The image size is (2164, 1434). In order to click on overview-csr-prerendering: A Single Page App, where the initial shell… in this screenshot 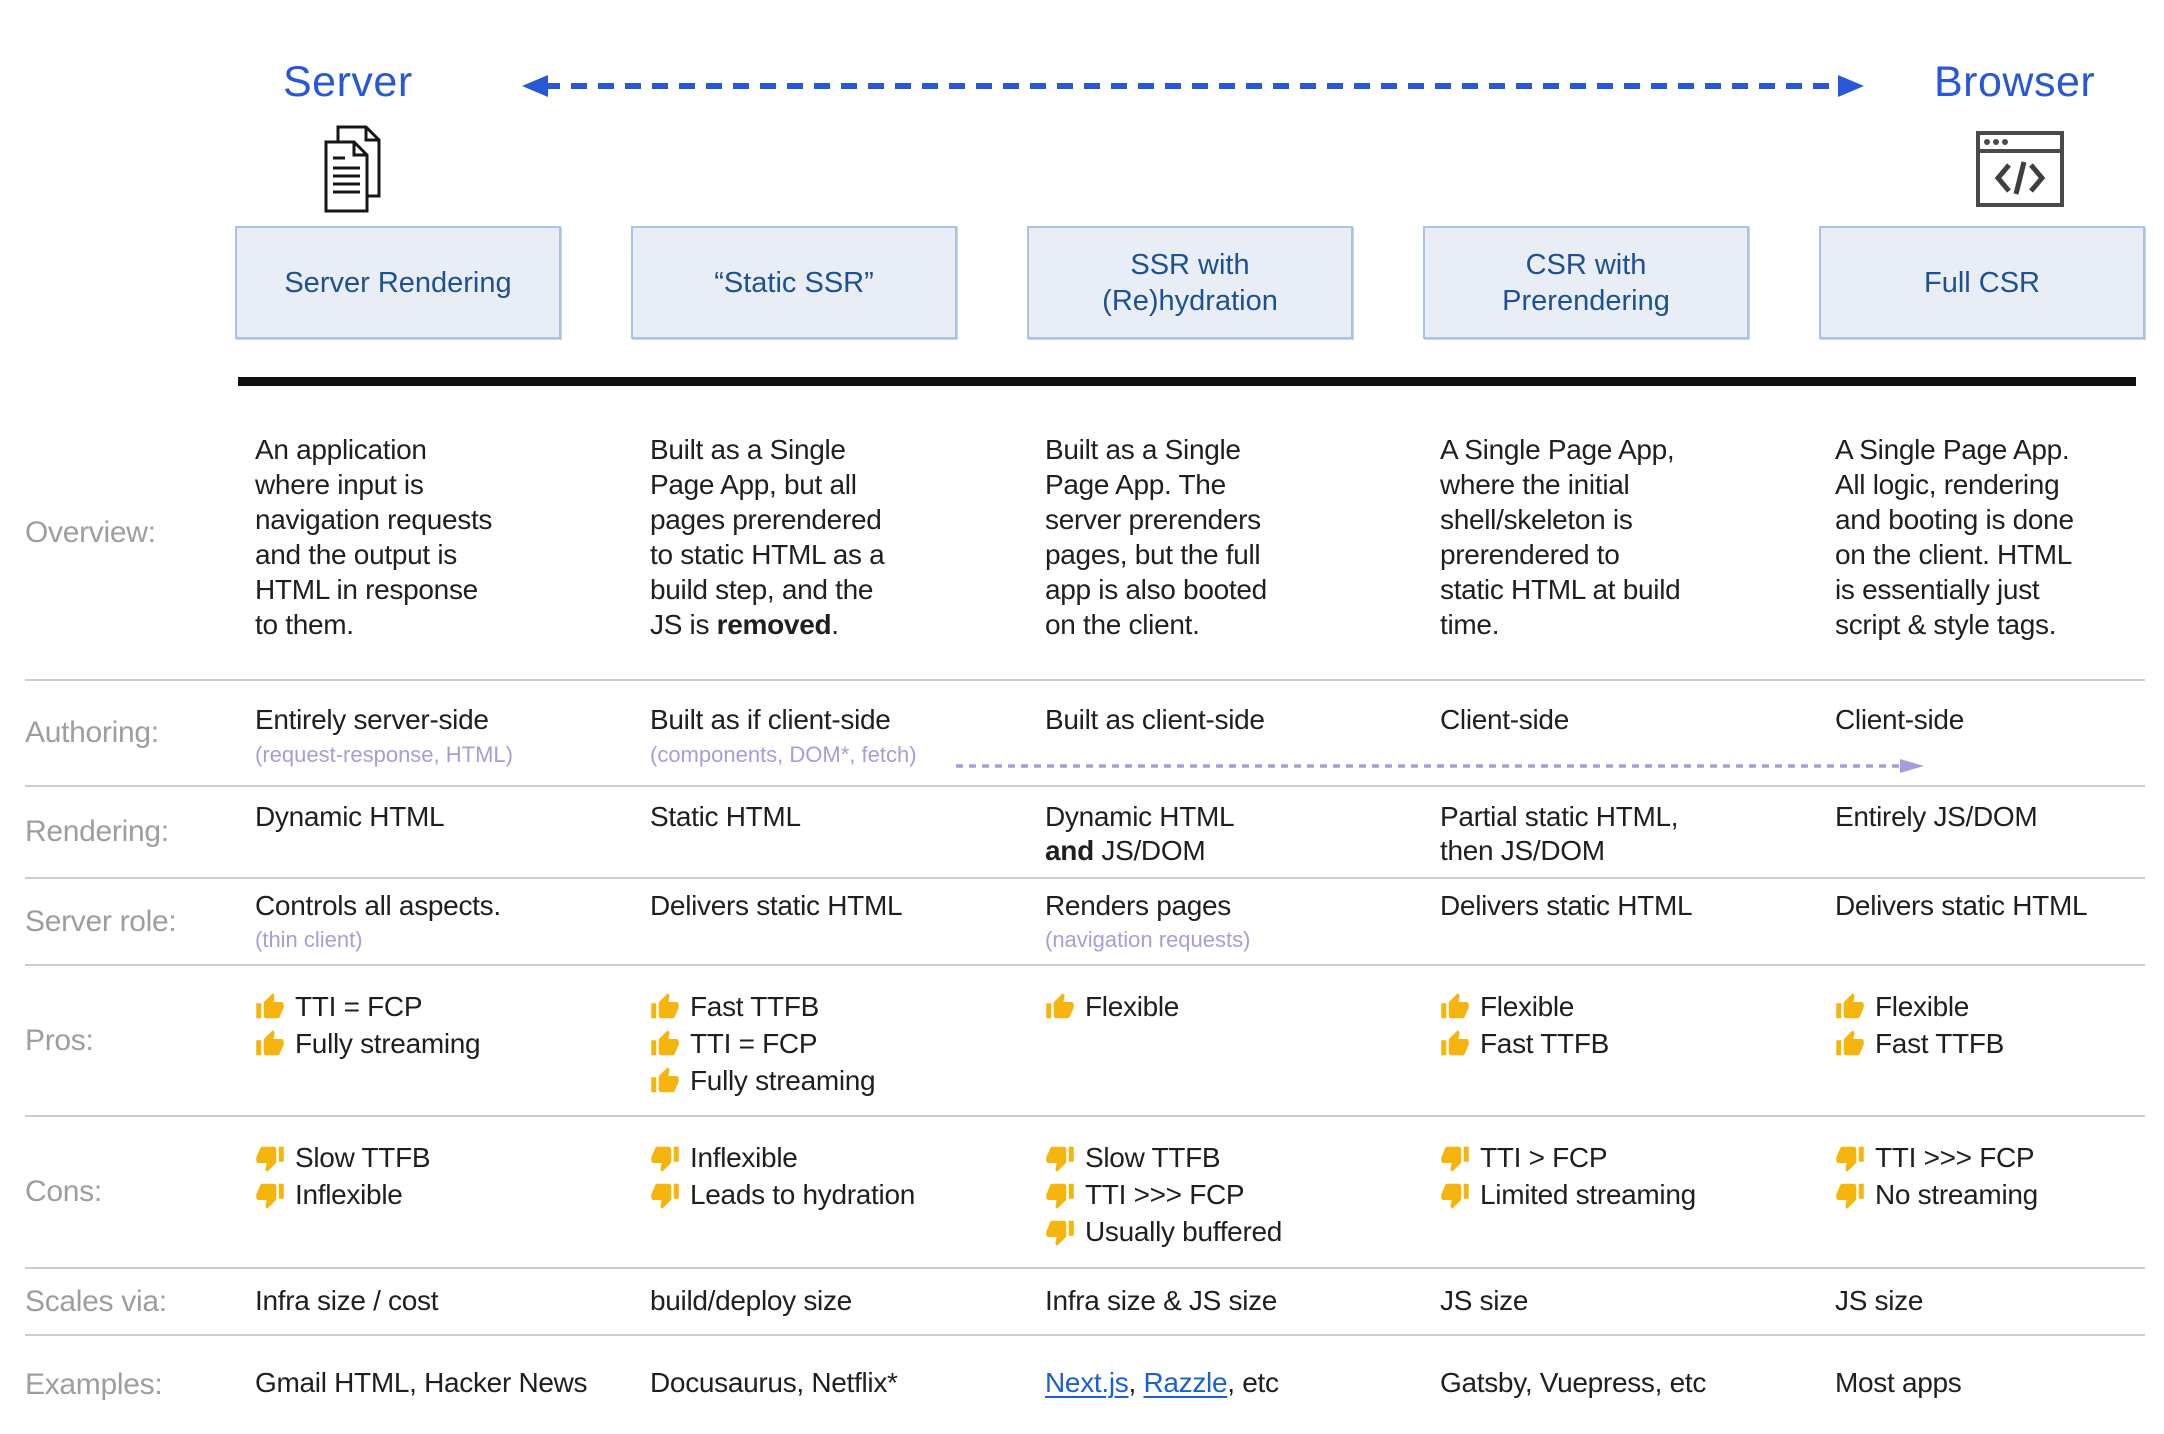, I will do `click(1560, 537)`.